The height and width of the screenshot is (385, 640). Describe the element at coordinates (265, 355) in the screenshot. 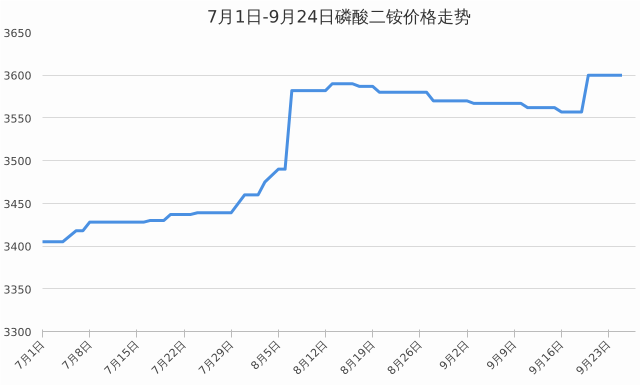

I see `x-tick-label: 8月5日` at that location.